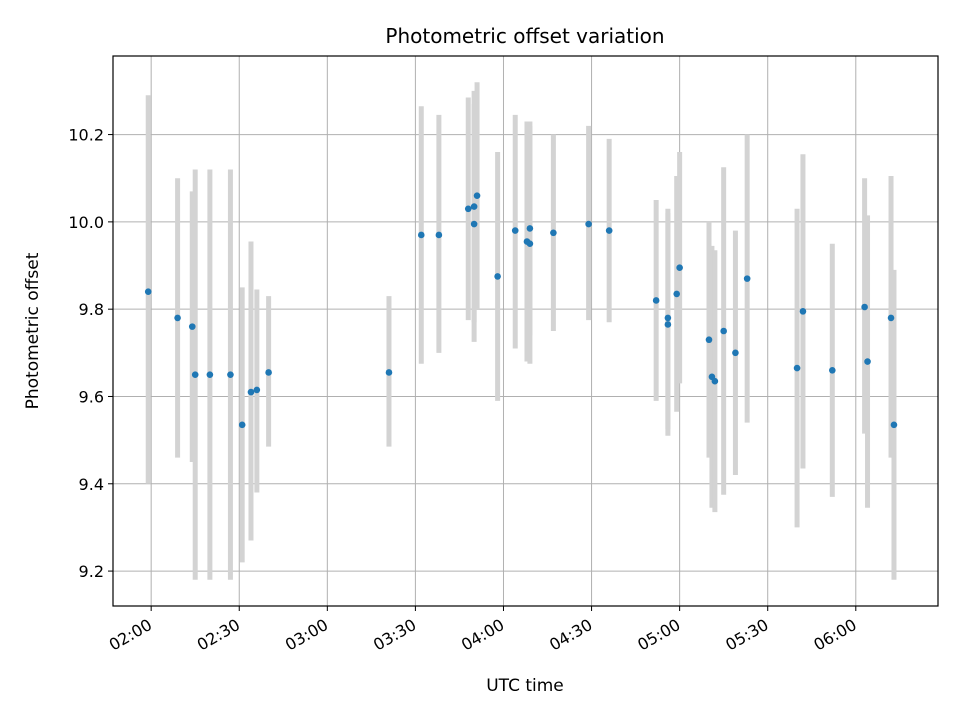 This screenshot has height=720, width=960. I want to click on x-axis-label: UTC time, so click(525, 686).